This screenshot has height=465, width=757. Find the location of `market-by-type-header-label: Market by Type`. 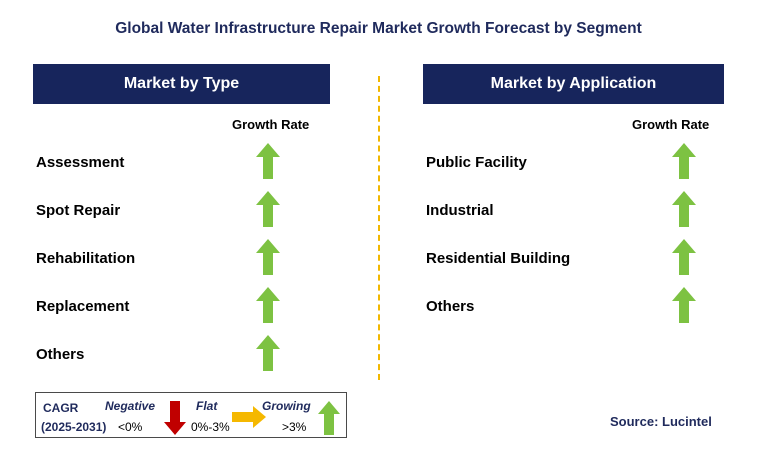

market-by-type-header-label: Market by Type is located at coordinates (181, 83).